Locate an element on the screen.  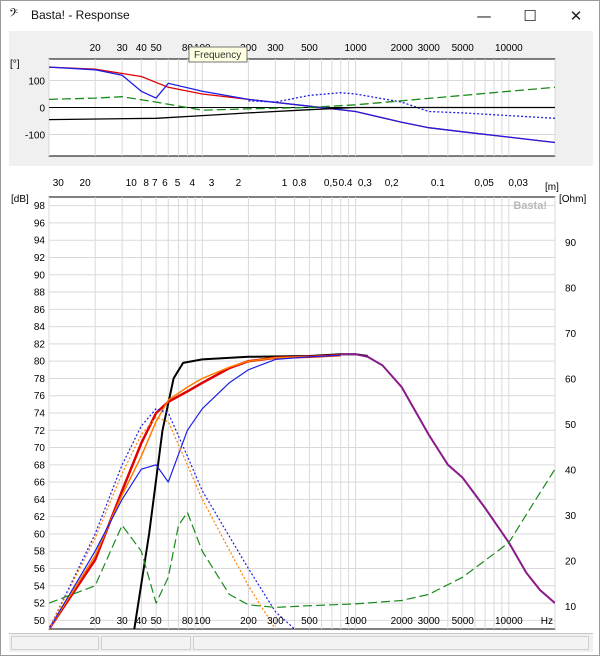
phase-x-tick-label: 10000 is located at coordinates (509, 48).